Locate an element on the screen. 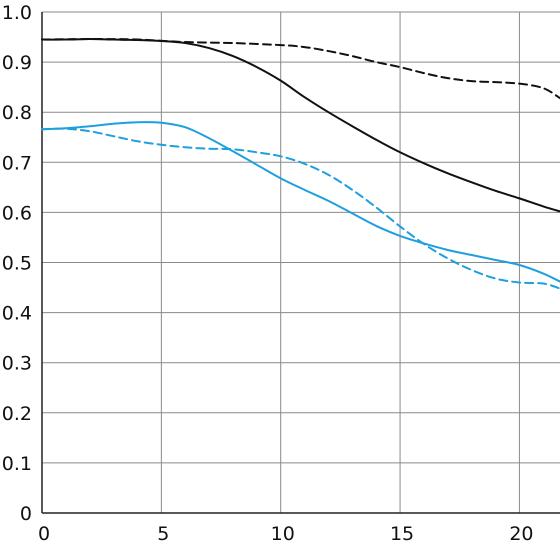 The width and height of the screenshot is (560, 542). y-tick-label: 1.0 is located at coordinates (17, 13).